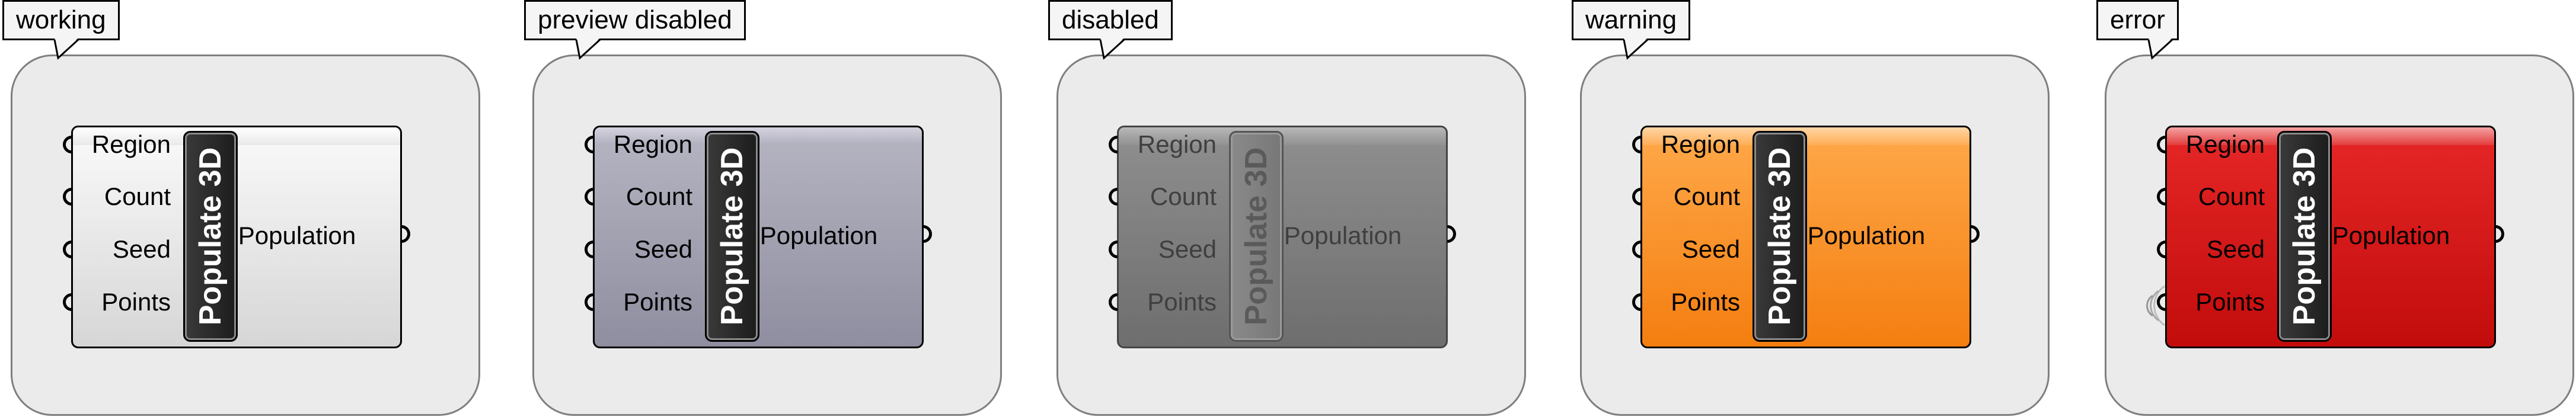 The image size is (2576, 420). I want to click on state-tag: warning, so click(1631, 20).